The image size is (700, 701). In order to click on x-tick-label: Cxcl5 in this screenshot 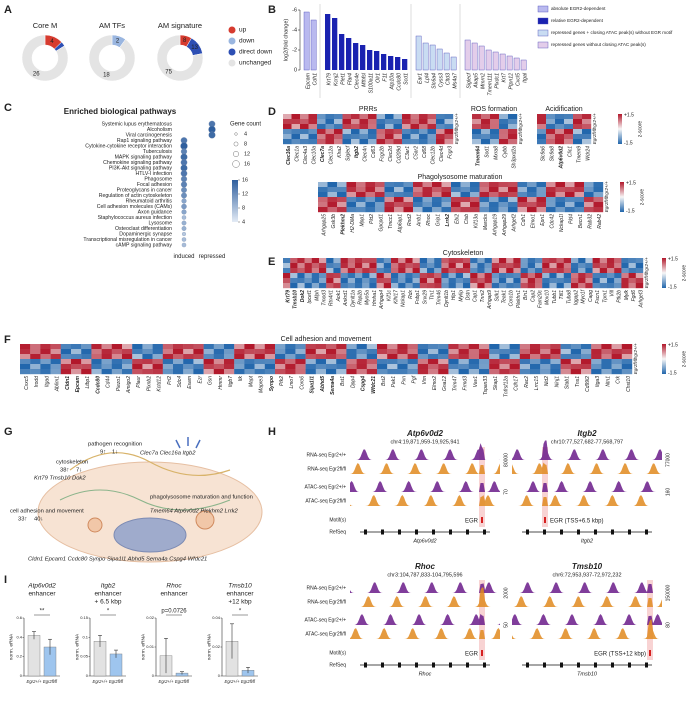, I will do `click(519, 79)`.